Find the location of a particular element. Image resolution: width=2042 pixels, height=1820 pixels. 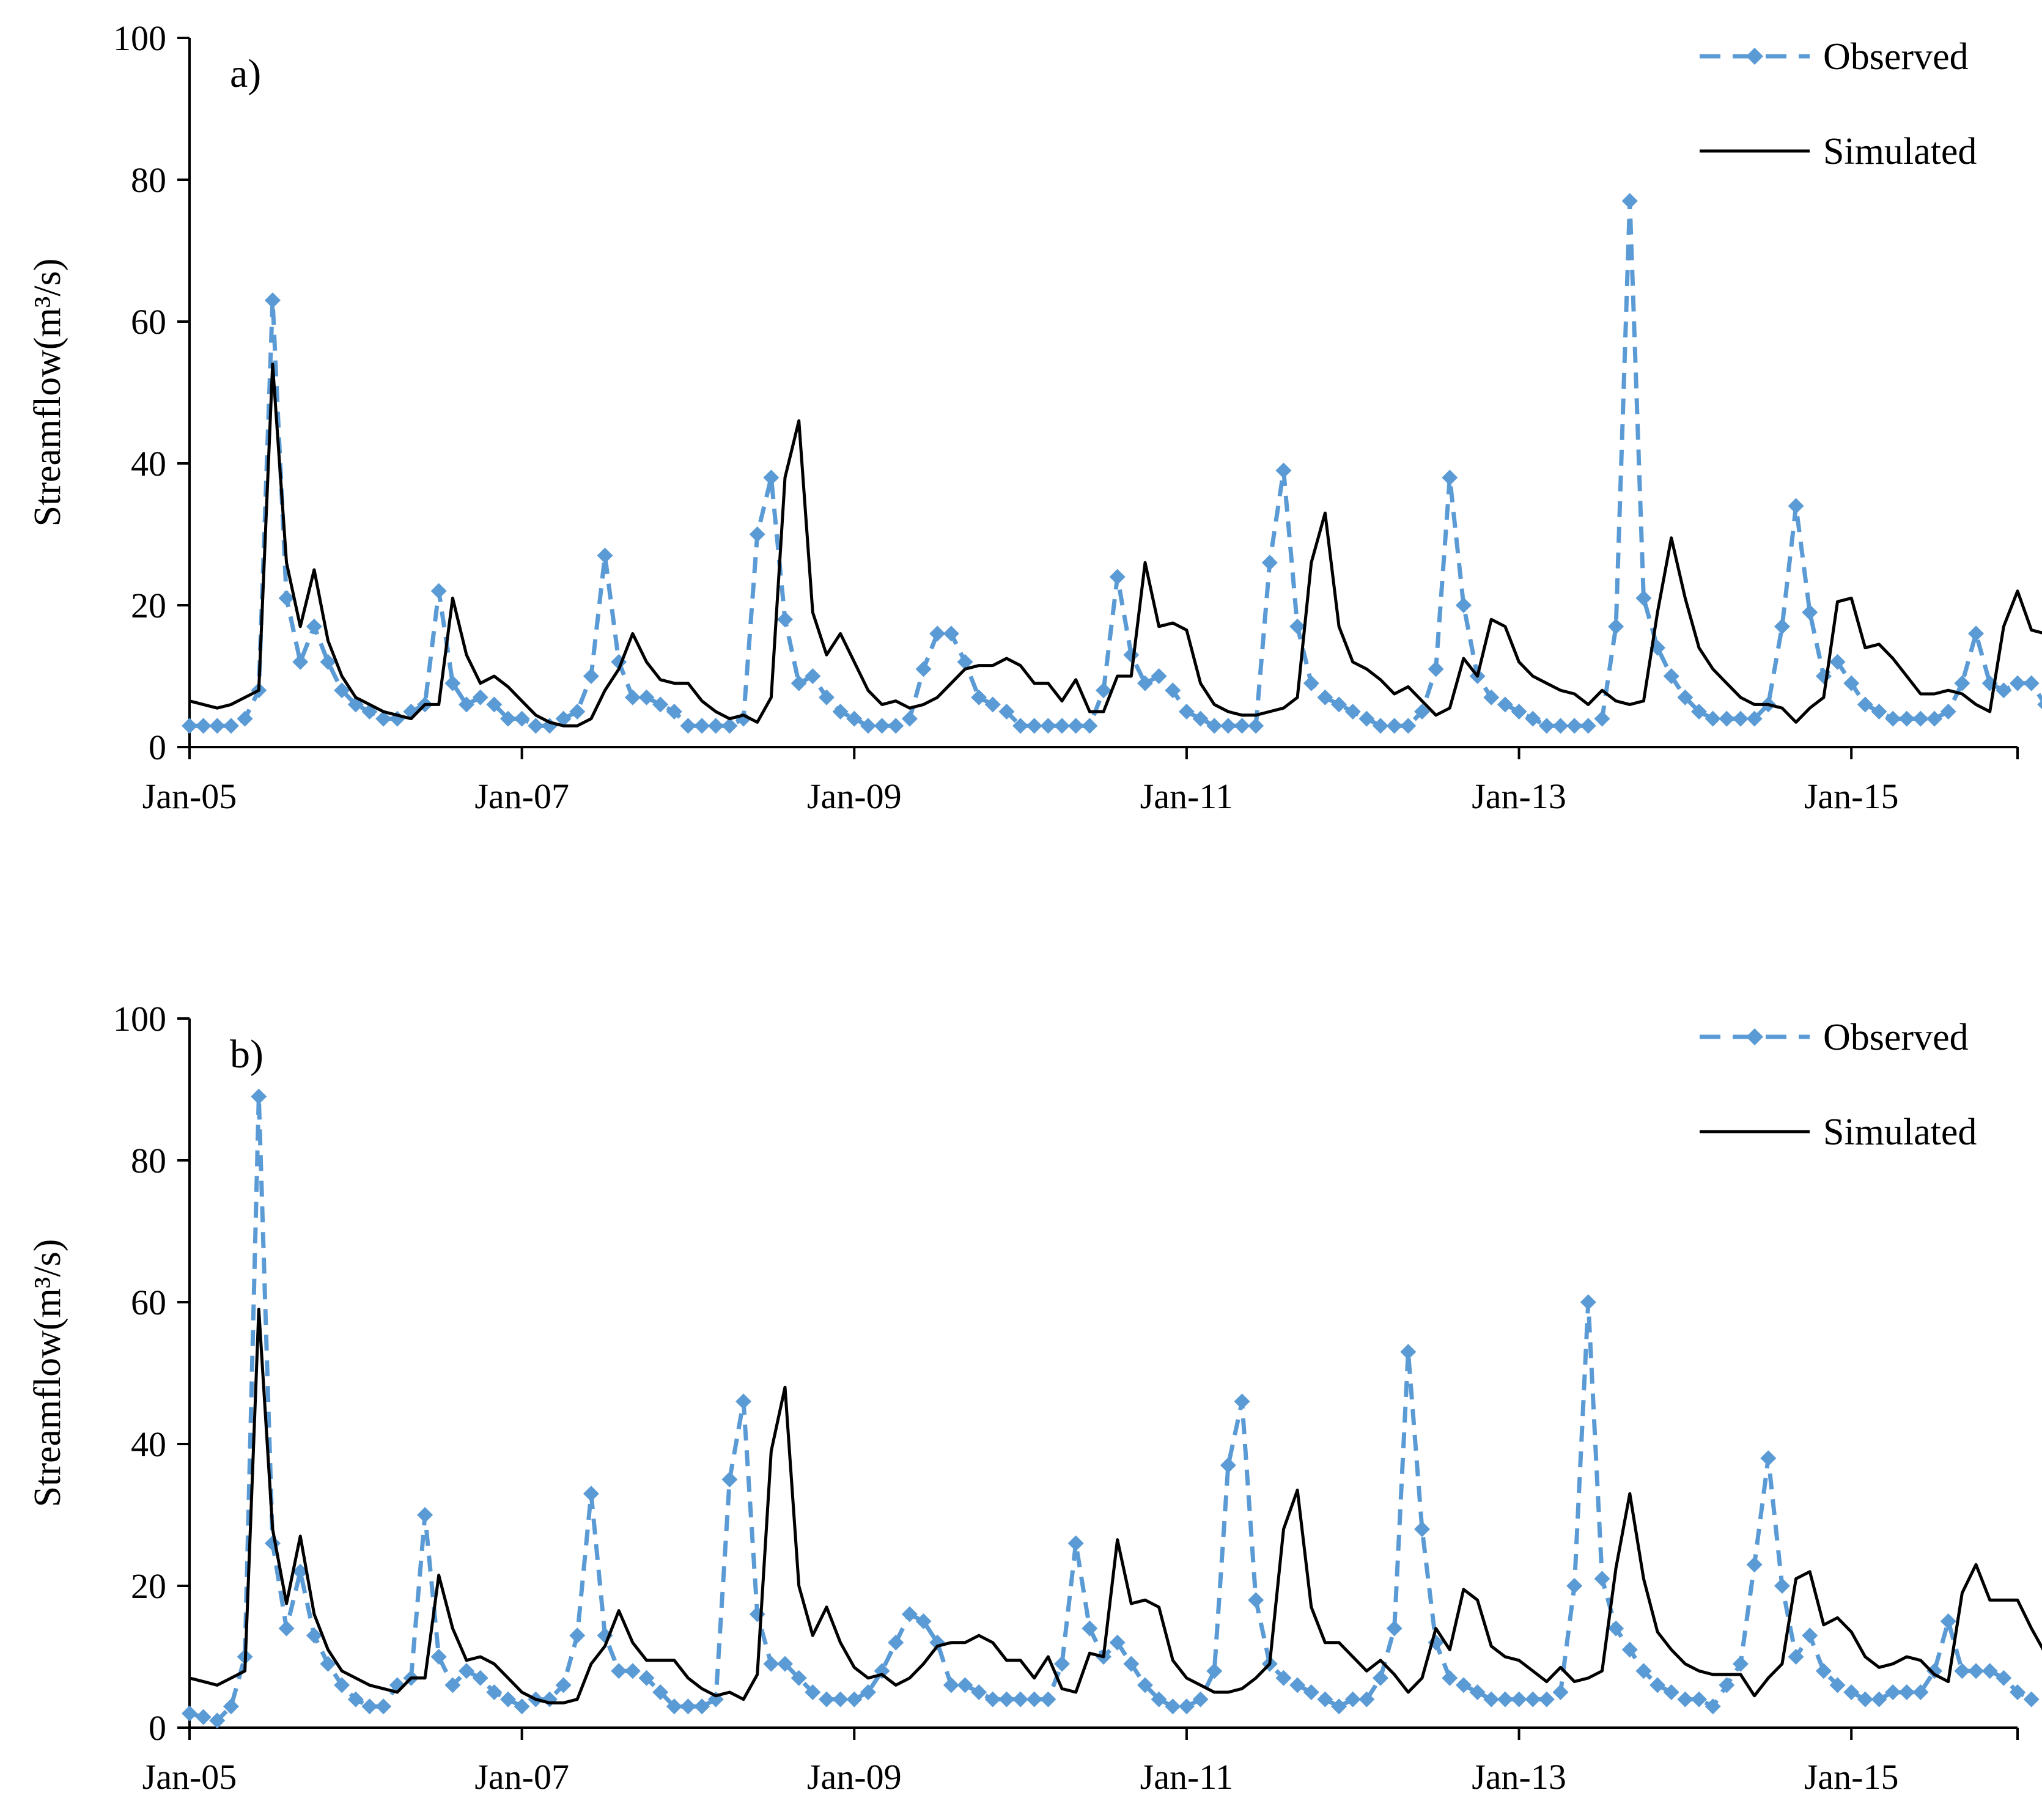

x-tick-label: Jan-13 is located at coordinates (1519, 1777).